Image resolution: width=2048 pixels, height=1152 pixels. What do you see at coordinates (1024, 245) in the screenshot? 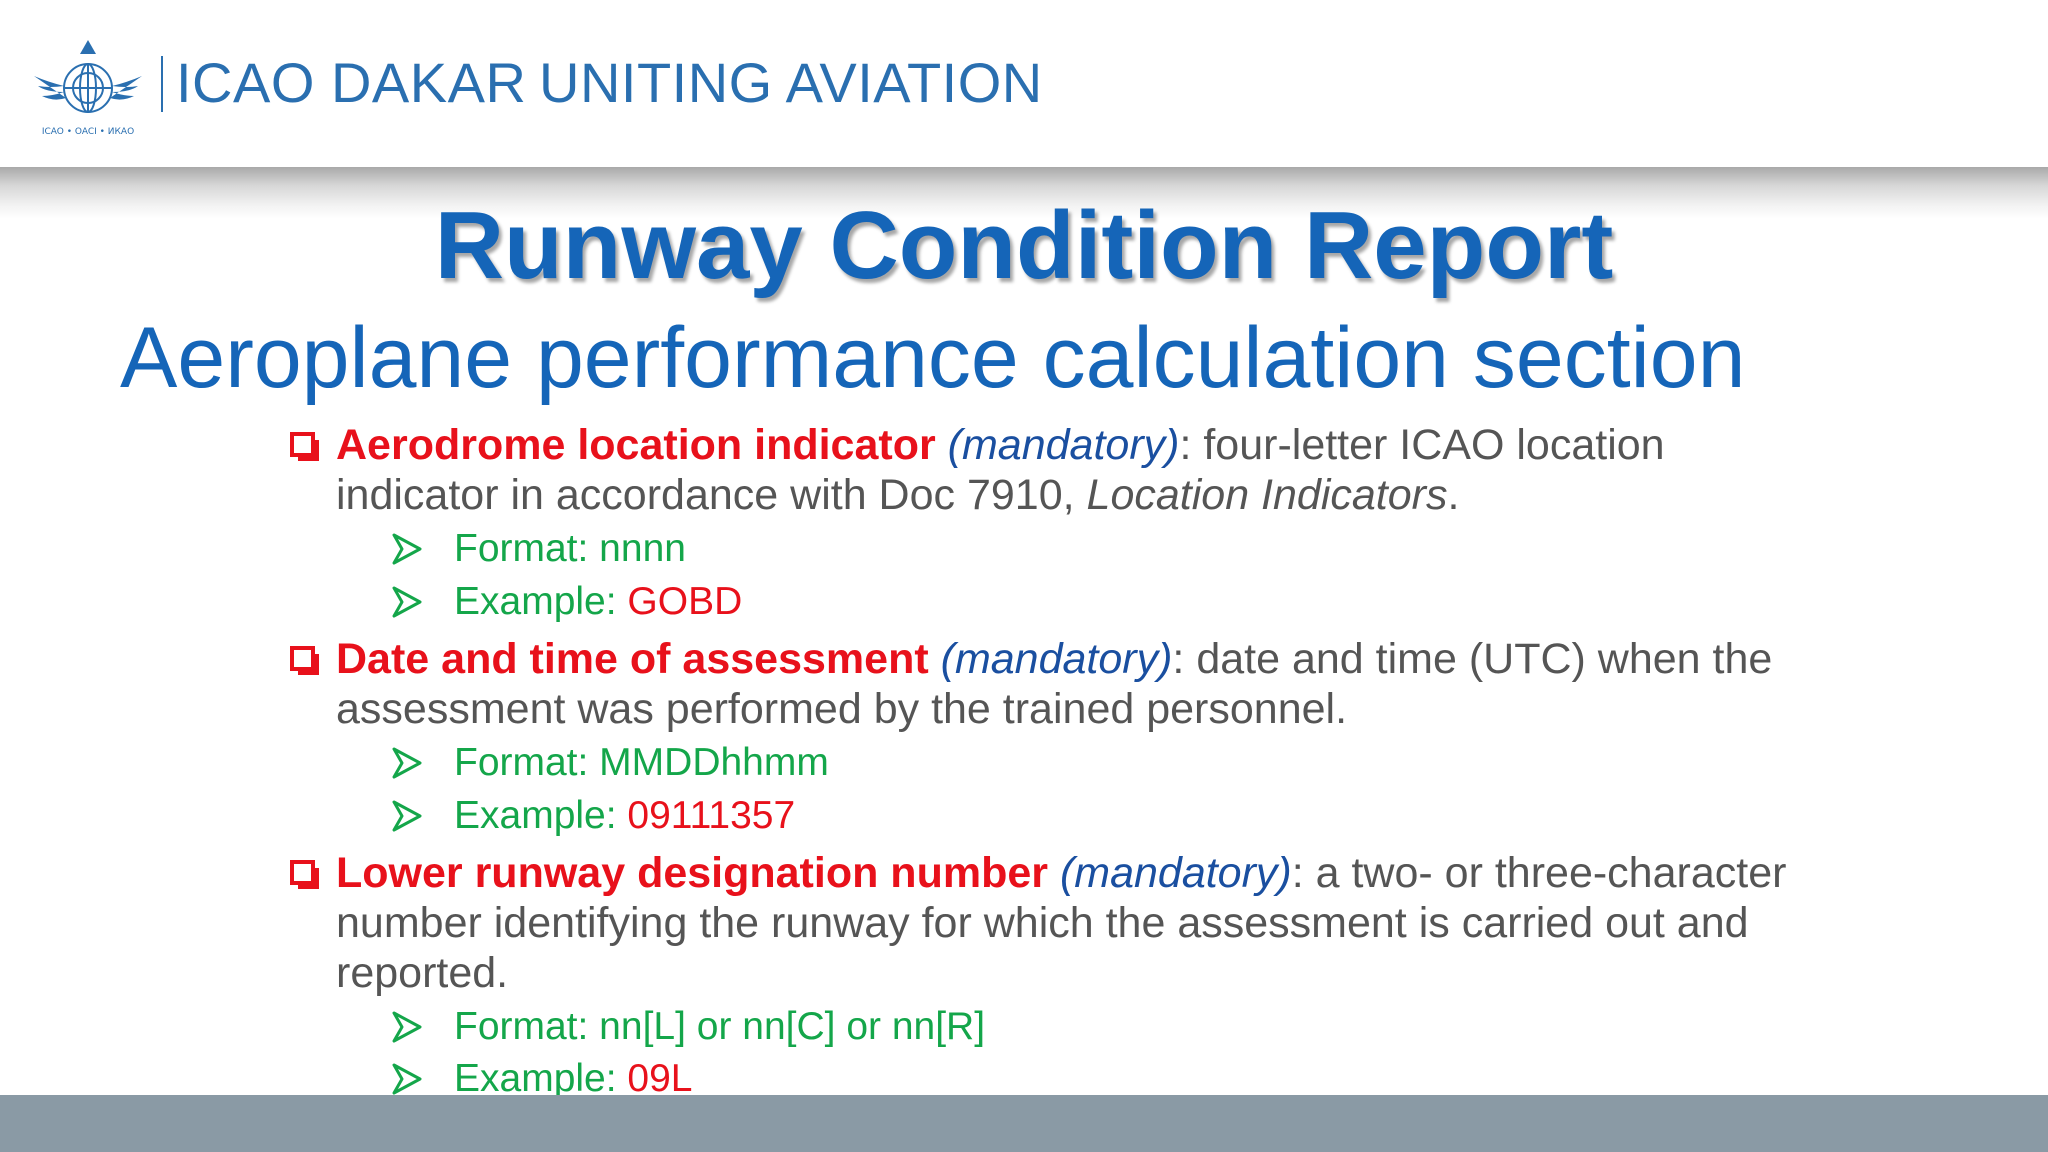
I see `slide-title: Runway Condition Report` at bounding box center [1024, 245].